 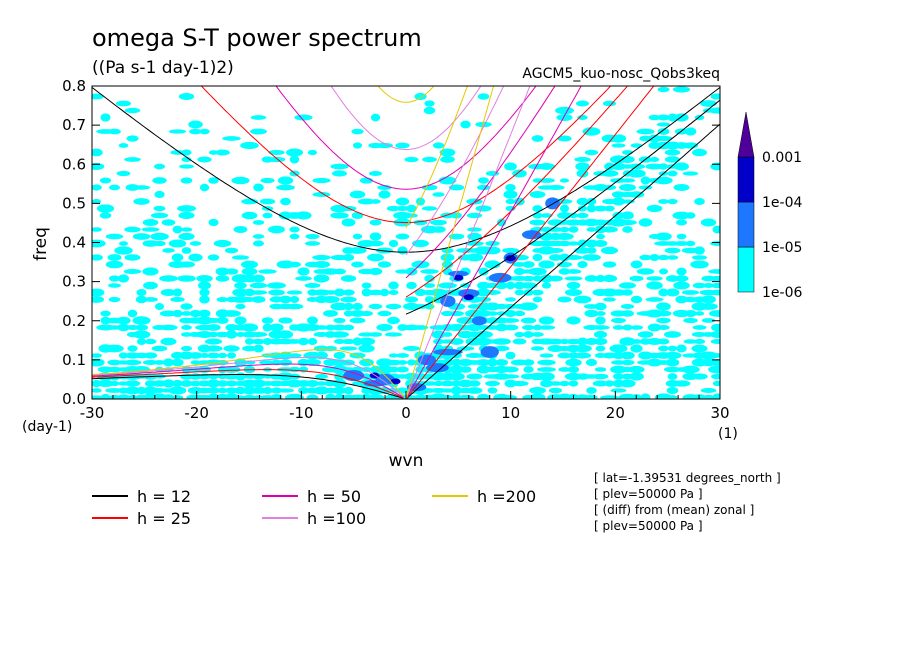 What do you see at coordinates (74, 321) in the screenshot?
I see `y-tick-label: 0.2` at bounding box center [74, 321].